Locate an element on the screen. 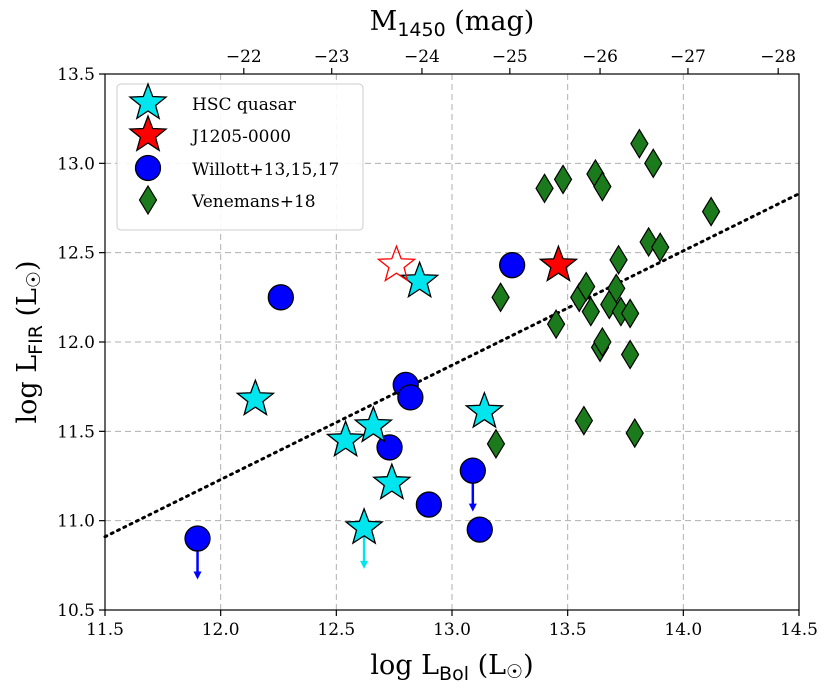 The height and width of the screenshot is (690, 830). legend-label-j1205: J1205-0000 is located at coordinates (240, 137).